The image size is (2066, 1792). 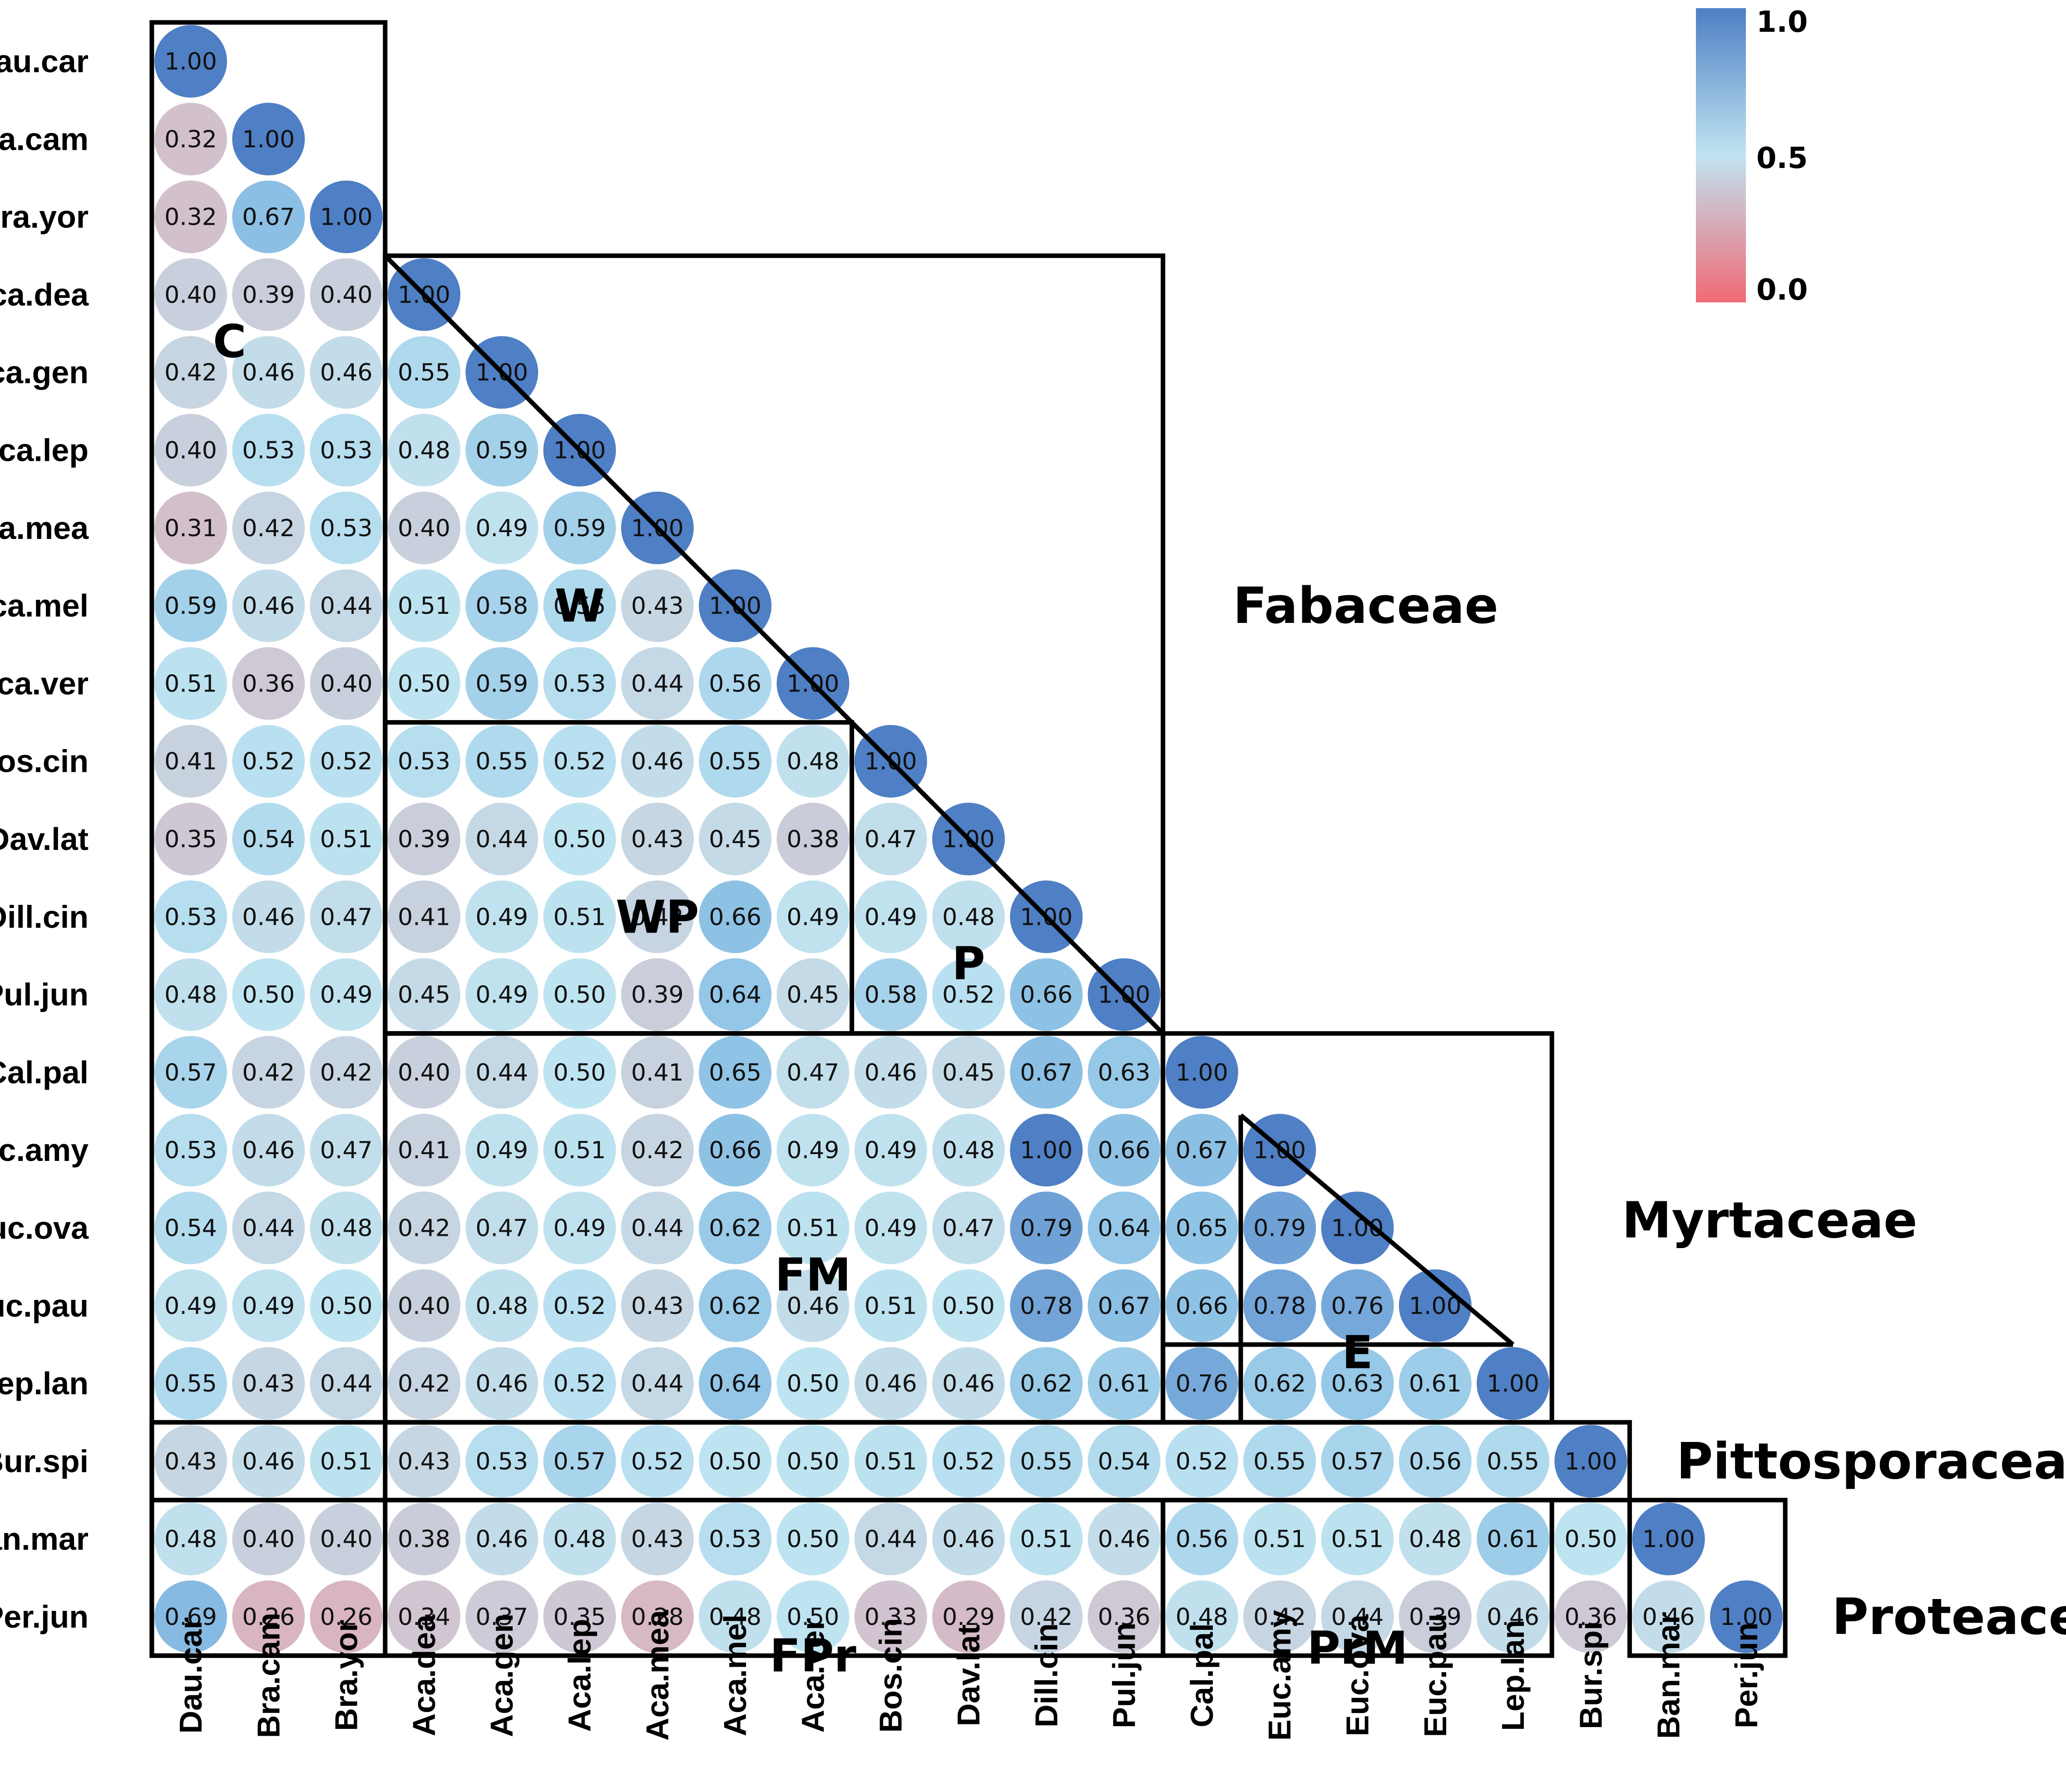 What do you see at coordinates (190, 1461) in the screenshot?
I see `correlation-value: 0.43` at bounding box center [190, 1461].